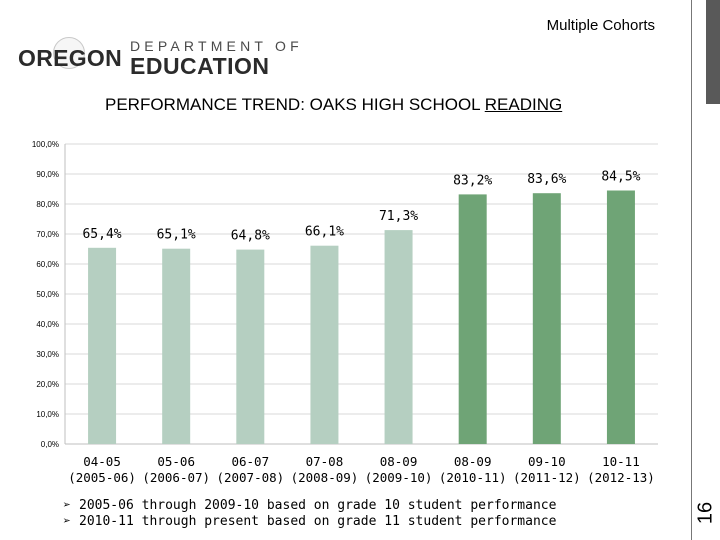 This screenshot has height=540, width=720. I want to click on data-label: 65,1%, so click(176, 235).